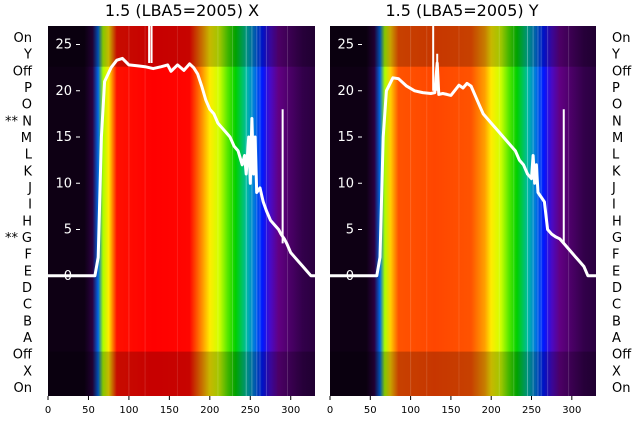 The image size is (640, 440). I want to click on chart-title: 1.5 (LBA5=2005) X, so click(182, 10).